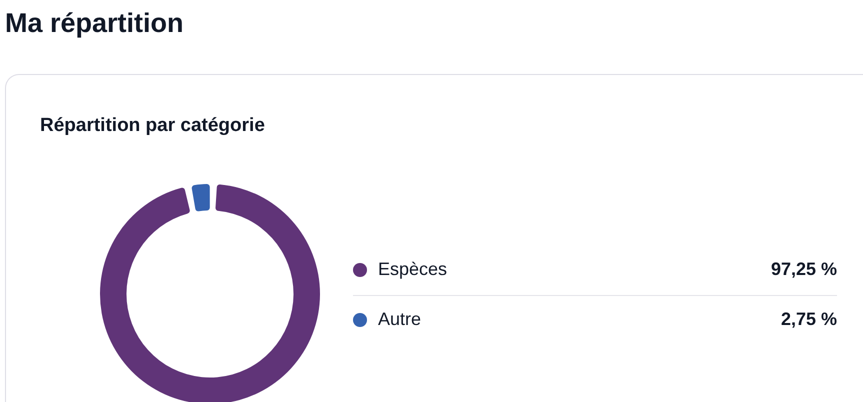 Image resolution: width=863 pixels, height=402 pixels. Describe the element at coordinates (413, 268) in the screenshot. I see `legend-label: Espèces` at that location.